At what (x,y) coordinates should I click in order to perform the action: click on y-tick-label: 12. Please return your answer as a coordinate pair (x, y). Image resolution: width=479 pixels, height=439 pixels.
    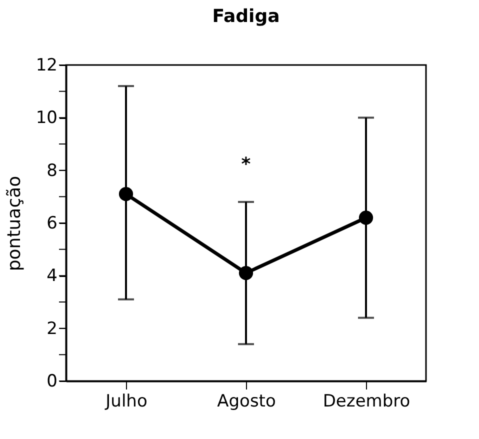
    Looking at the image, I should click on (47, 66).